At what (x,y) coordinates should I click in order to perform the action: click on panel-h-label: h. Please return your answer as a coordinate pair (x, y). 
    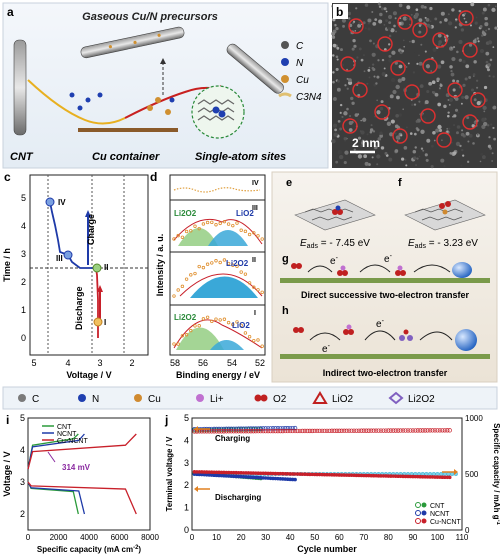
    Looking at the image, I should click on (285, 311).